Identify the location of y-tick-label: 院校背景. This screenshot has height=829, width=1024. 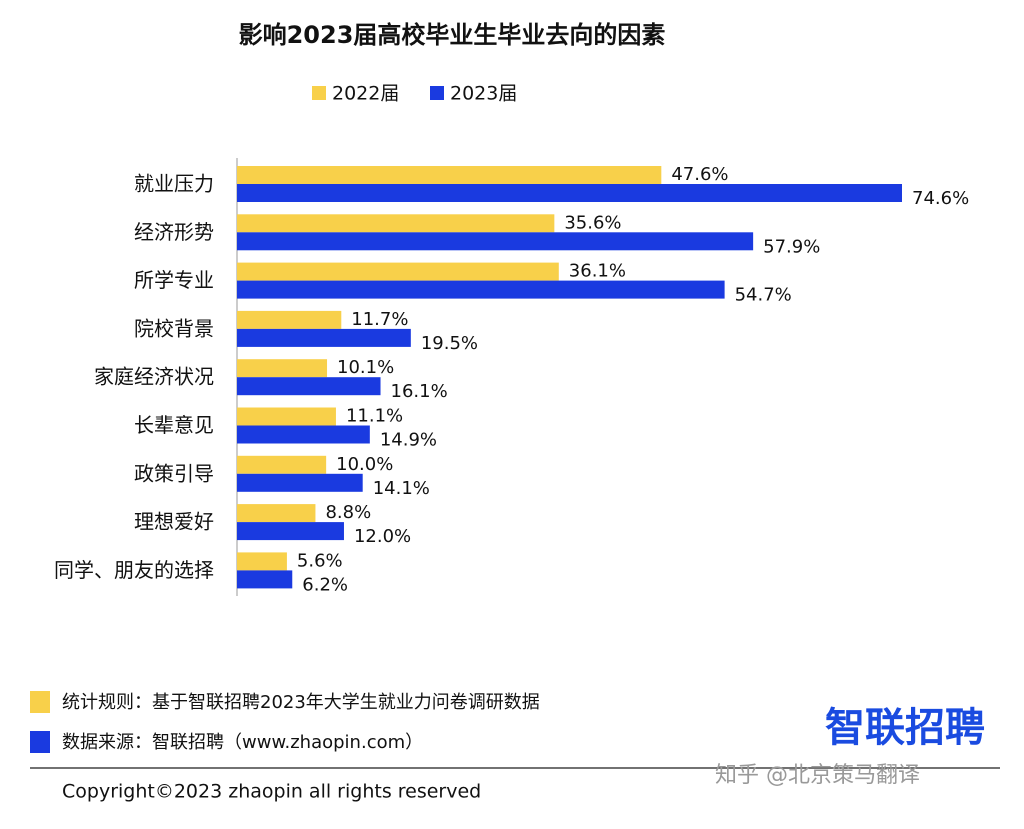
(174, 328).